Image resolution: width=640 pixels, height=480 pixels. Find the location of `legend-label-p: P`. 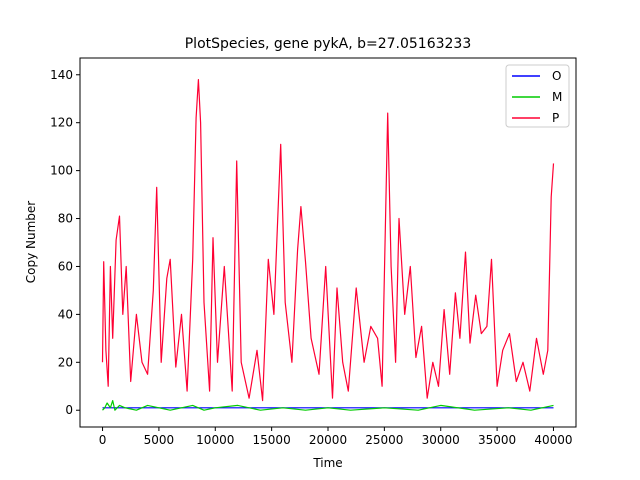

legend-label-p: P is located at coordinates (555, 118).